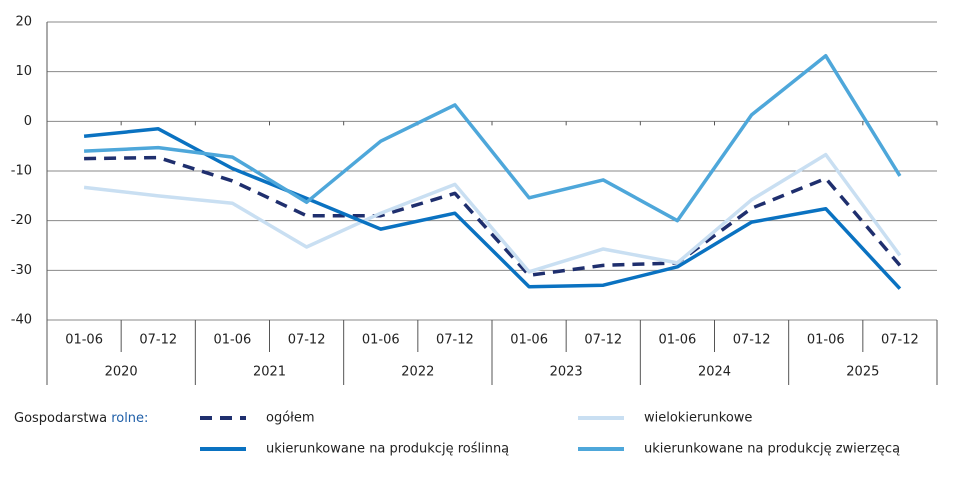  I want to click on y-tick-label: 0, so click(28, 121).